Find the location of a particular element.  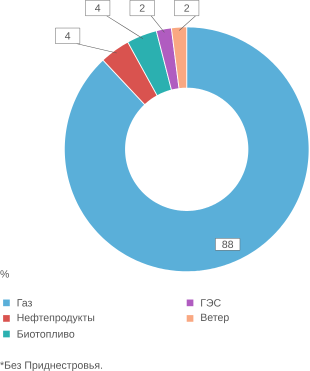

legend-label: Газ is located at coordinates (25, 303).